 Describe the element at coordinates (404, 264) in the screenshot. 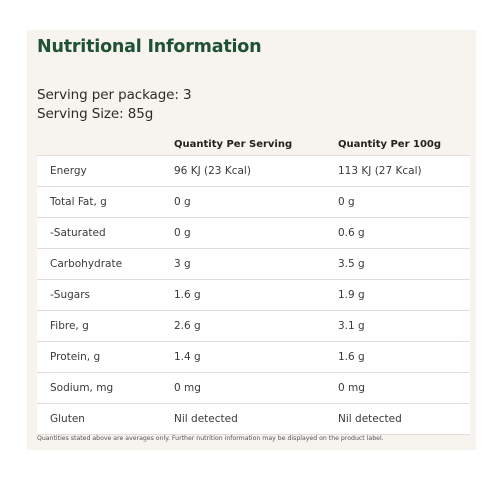

I see `per-100g-value: 3.5 g` at that location.